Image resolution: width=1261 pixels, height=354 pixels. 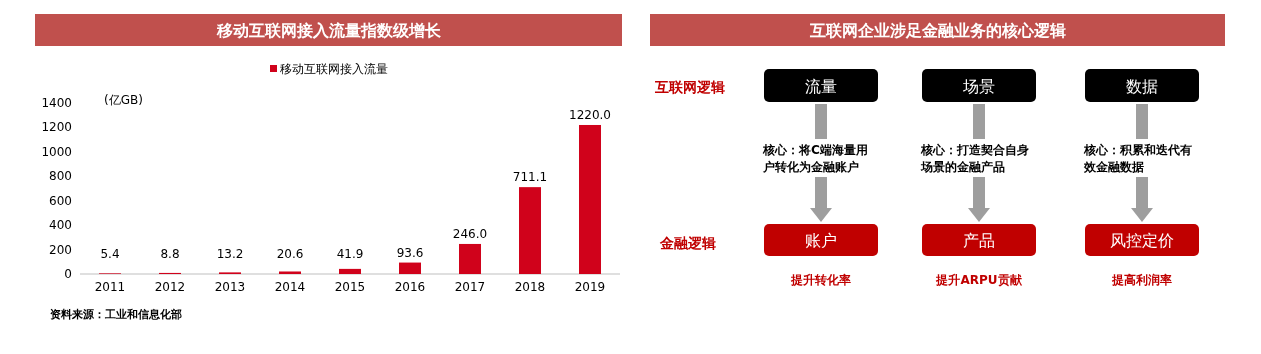 I want to click on text: 资料来源：工业和信息化部, so click(x=116, y=314).